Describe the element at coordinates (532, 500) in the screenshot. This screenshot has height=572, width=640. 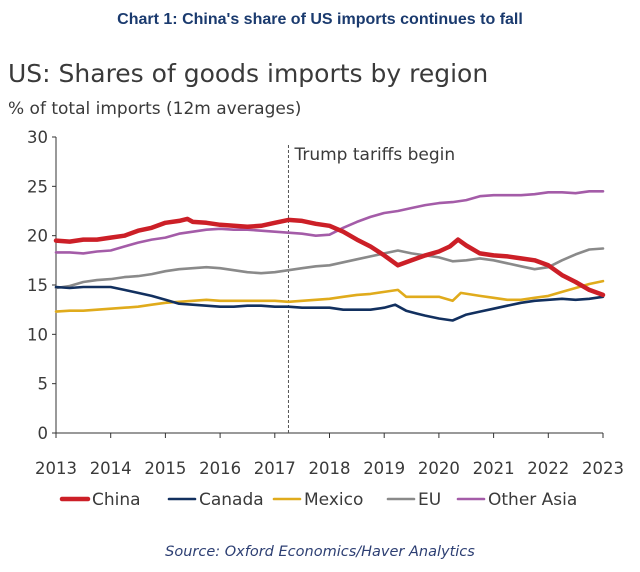
I see `legend-label: Other Asia` at that location.